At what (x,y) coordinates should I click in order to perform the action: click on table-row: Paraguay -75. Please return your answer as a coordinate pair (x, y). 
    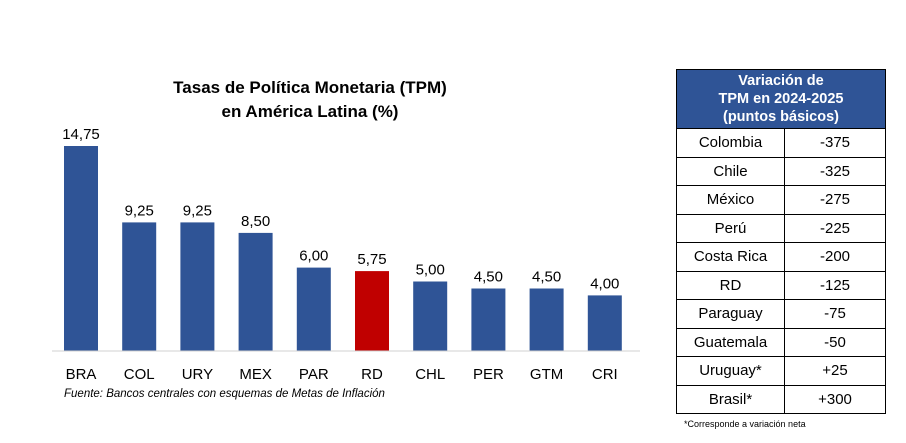
    Looking at the image, I should click on (781, 314).